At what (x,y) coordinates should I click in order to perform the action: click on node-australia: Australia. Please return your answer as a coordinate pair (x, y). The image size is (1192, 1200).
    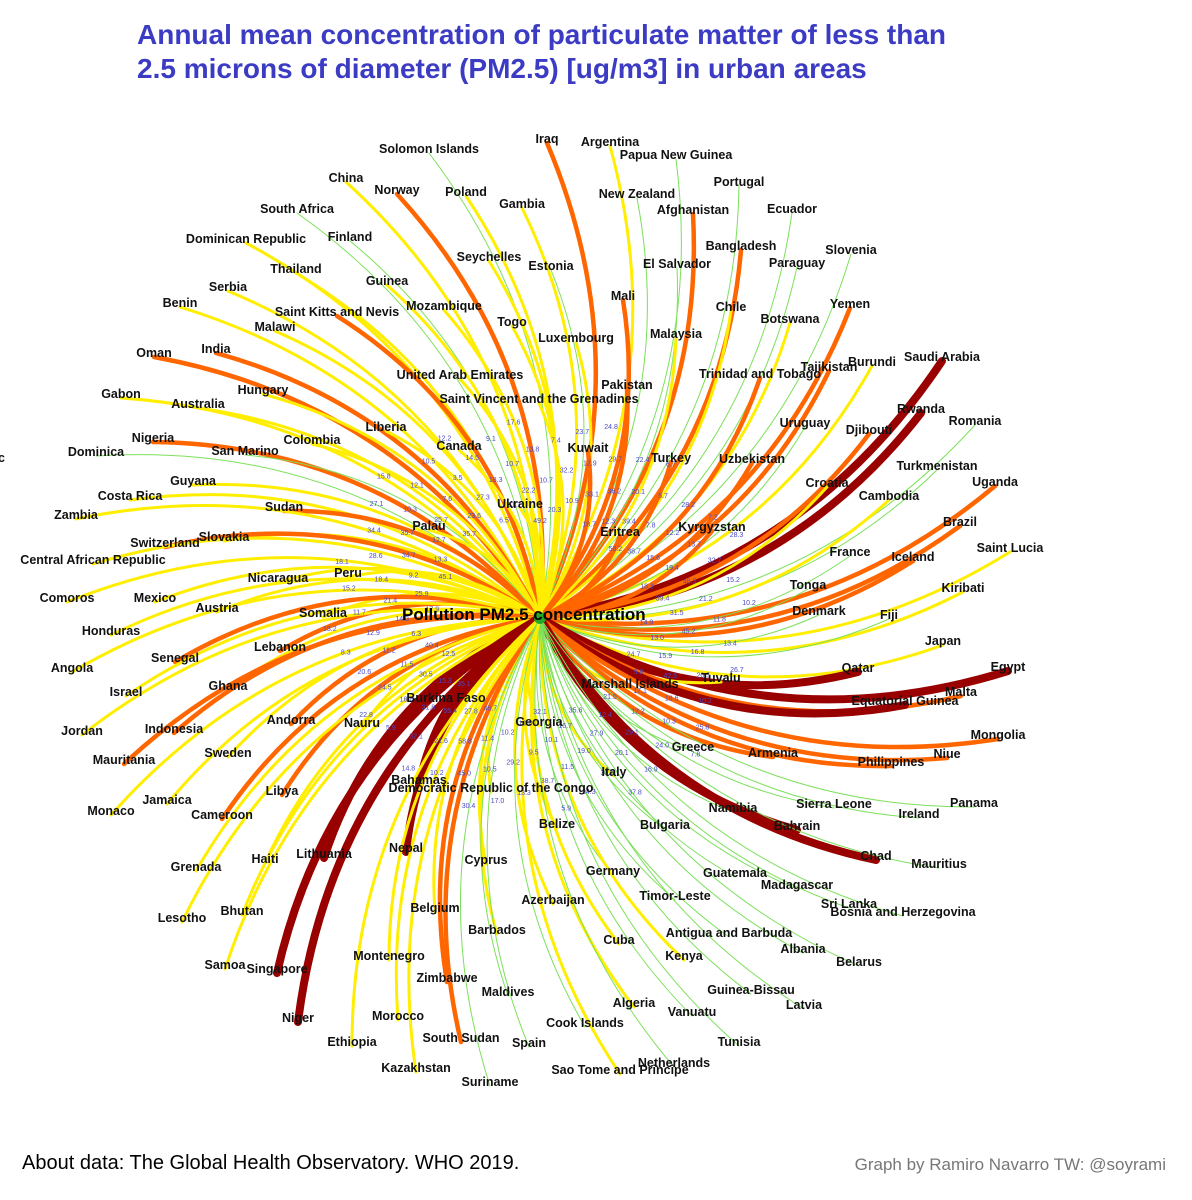
    Looking at the image, I should click on (198, 404).